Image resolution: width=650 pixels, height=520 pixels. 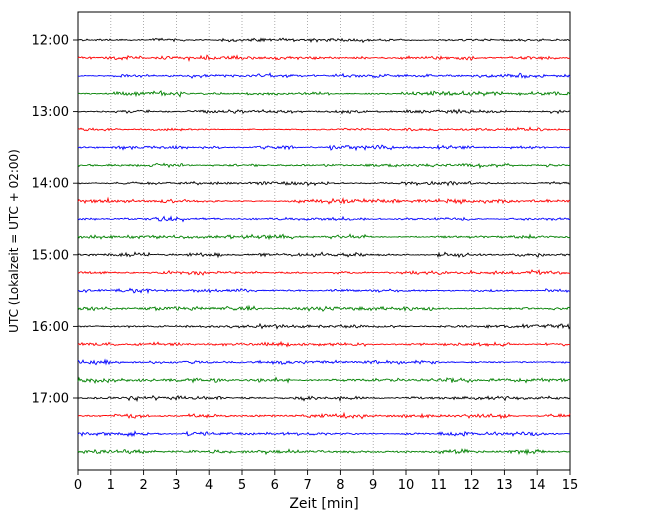 What do you see at coordinates (78, 485) in the screenshot?
I see `svg-text: 0` at bounding box center [78, 485].